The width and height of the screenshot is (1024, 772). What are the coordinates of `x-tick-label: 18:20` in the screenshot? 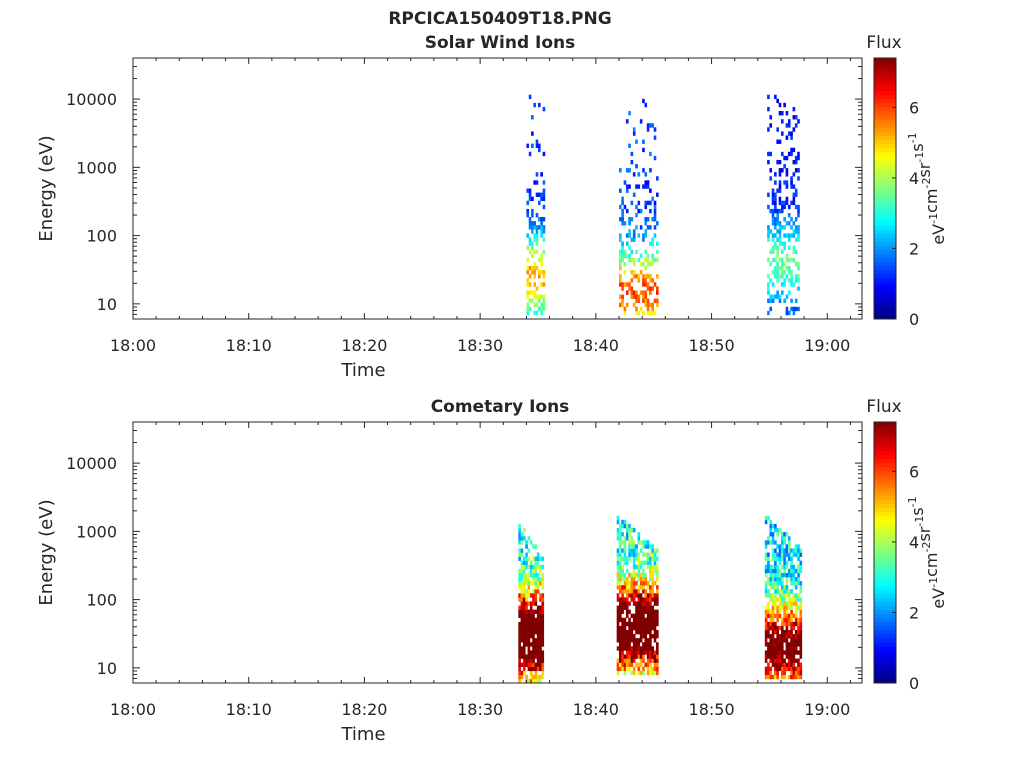 It's located at (364, 345).